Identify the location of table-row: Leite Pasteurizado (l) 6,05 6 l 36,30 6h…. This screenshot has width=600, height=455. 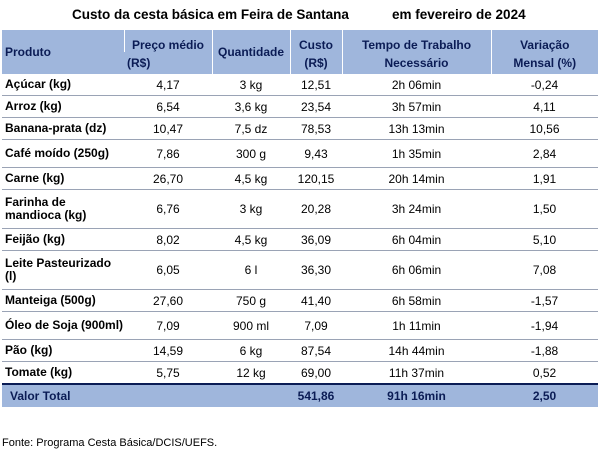
(300, 270).